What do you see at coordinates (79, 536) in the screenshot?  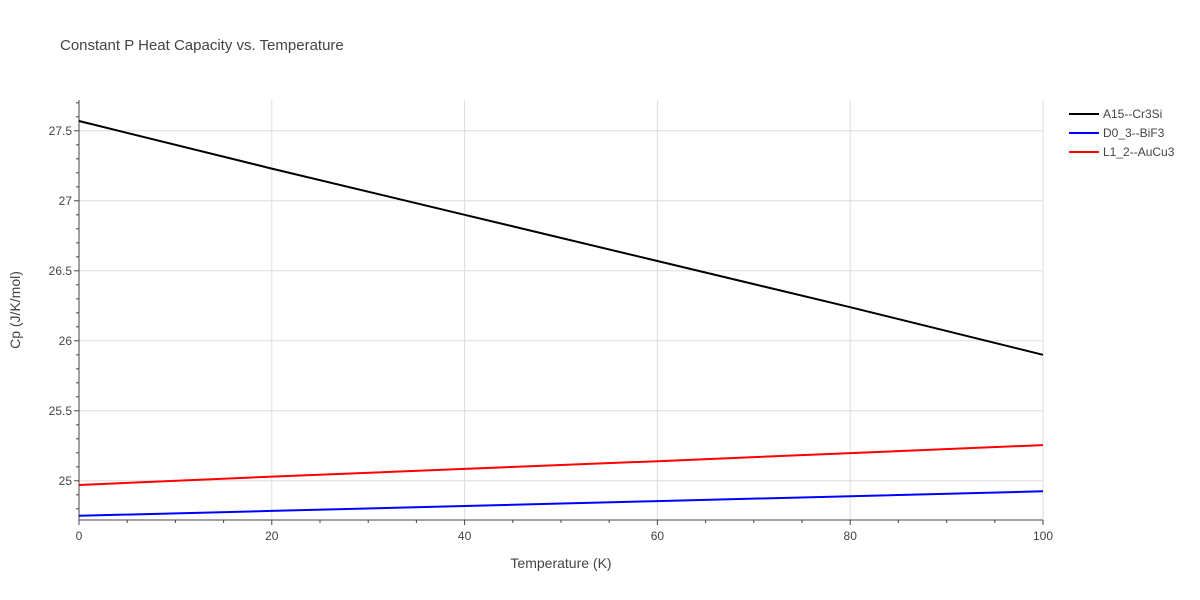 I see `x-tick-label: 0` at bounding box center [79, 536].